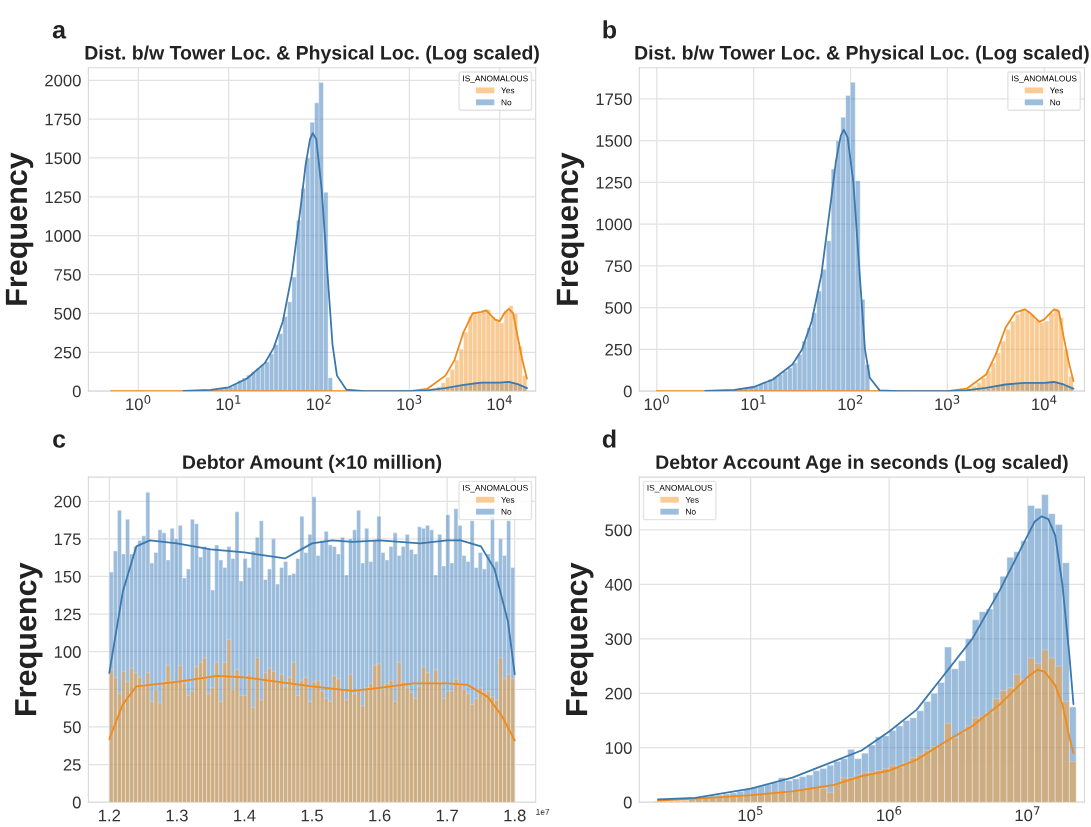 This screenshot has height=827, width=1091. Describe the element at coordinates (1027, 814) in the screenshot. I see `x-tick-label: 10$^{7}$` at that location.